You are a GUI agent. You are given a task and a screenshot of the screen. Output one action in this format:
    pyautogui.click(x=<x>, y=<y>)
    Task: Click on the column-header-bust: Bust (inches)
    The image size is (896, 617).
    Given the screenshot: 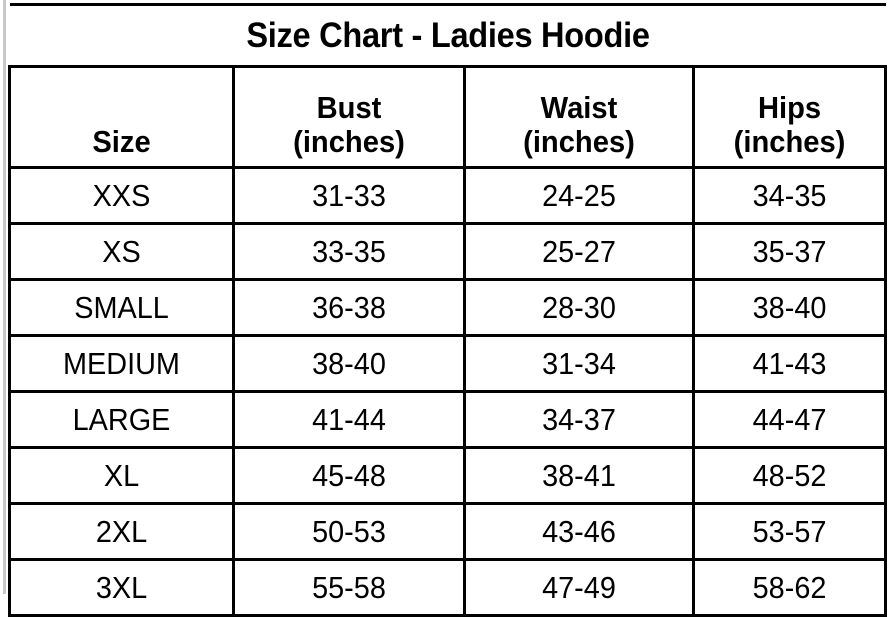 What is the action you would take?
    pyautogui.click(x=349, y=117)
    